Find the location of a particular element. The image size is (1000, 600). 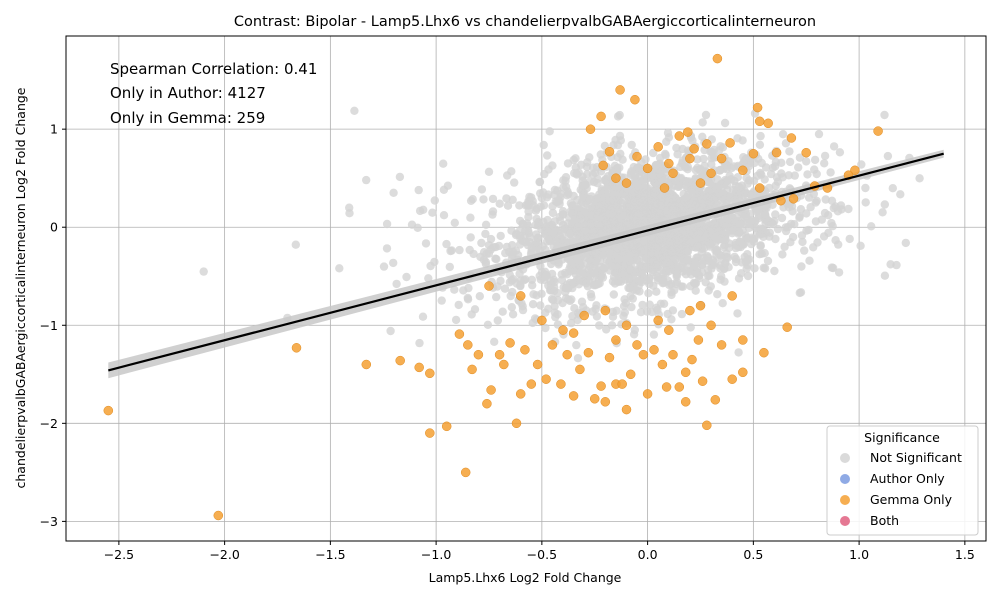

y-tick-label: −1 is located at coordinates (49, 325).